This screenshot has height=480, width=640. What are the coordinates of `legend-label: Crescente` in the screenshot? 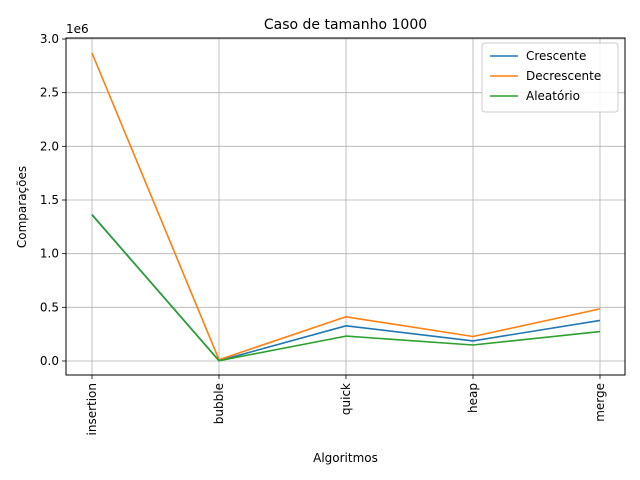 It's located at (556, 56).